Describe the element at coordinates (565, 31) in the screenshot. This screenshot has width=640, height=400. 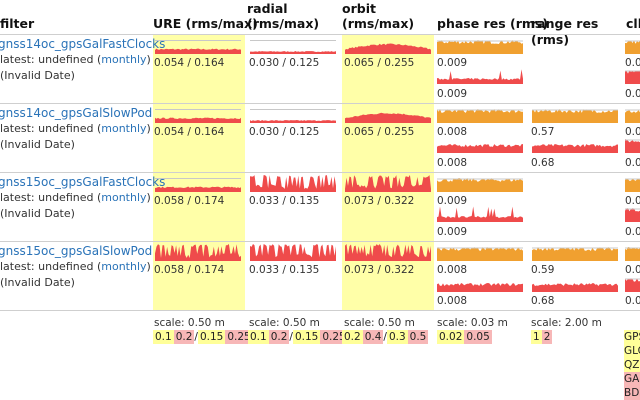
I see `header-range-res: range res (rms)` at that location.